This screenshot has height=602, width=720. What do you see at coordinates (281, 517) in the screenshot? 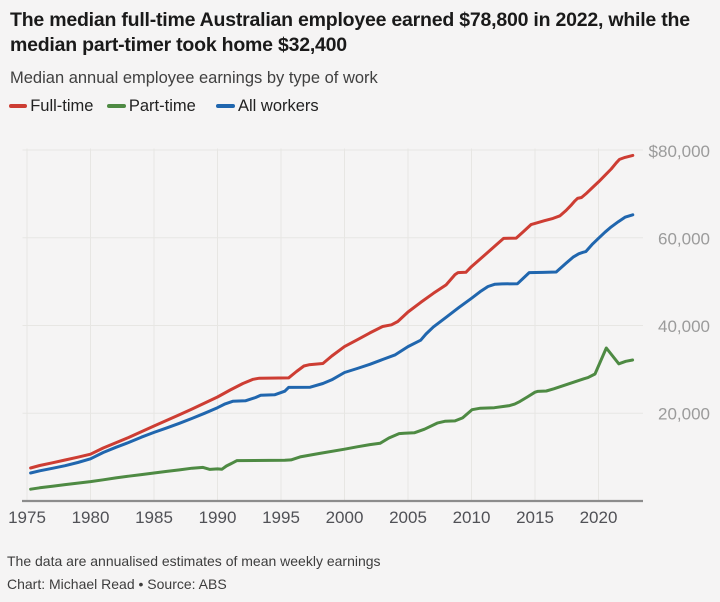
I see `svg-text: 1995` at bounding box center [281, 517].